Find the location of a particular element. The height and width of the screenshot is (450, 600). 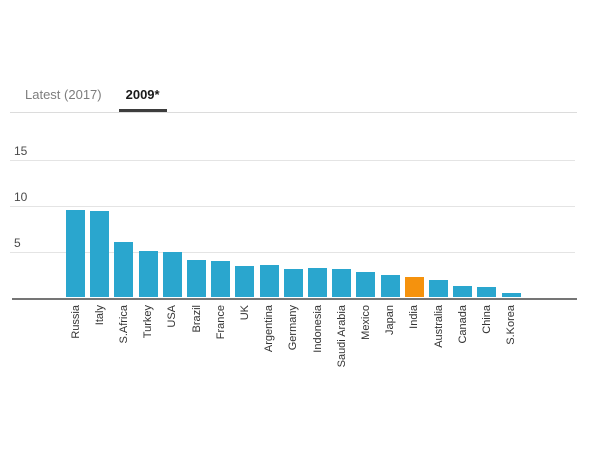

bar-usa is located at coordinates (172, 275).